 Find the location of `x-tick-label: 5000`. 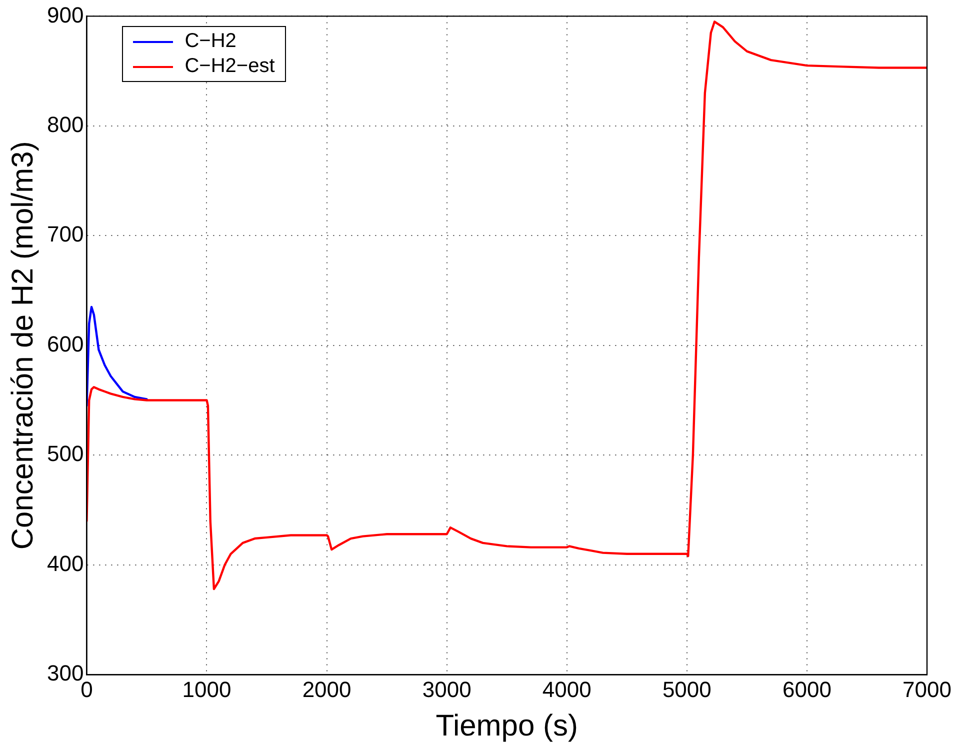

x-tick-label: 5000 is located at coordinates (687, 689).